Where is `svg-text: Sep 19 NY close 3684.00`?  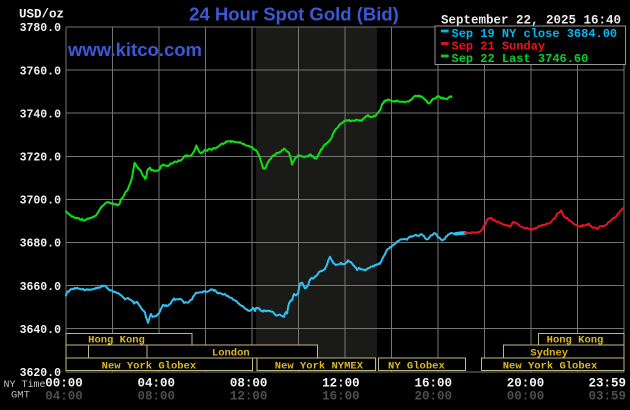
svg-text: Sep 19 NY close 3684.00 is located at coordinates (535, 34).